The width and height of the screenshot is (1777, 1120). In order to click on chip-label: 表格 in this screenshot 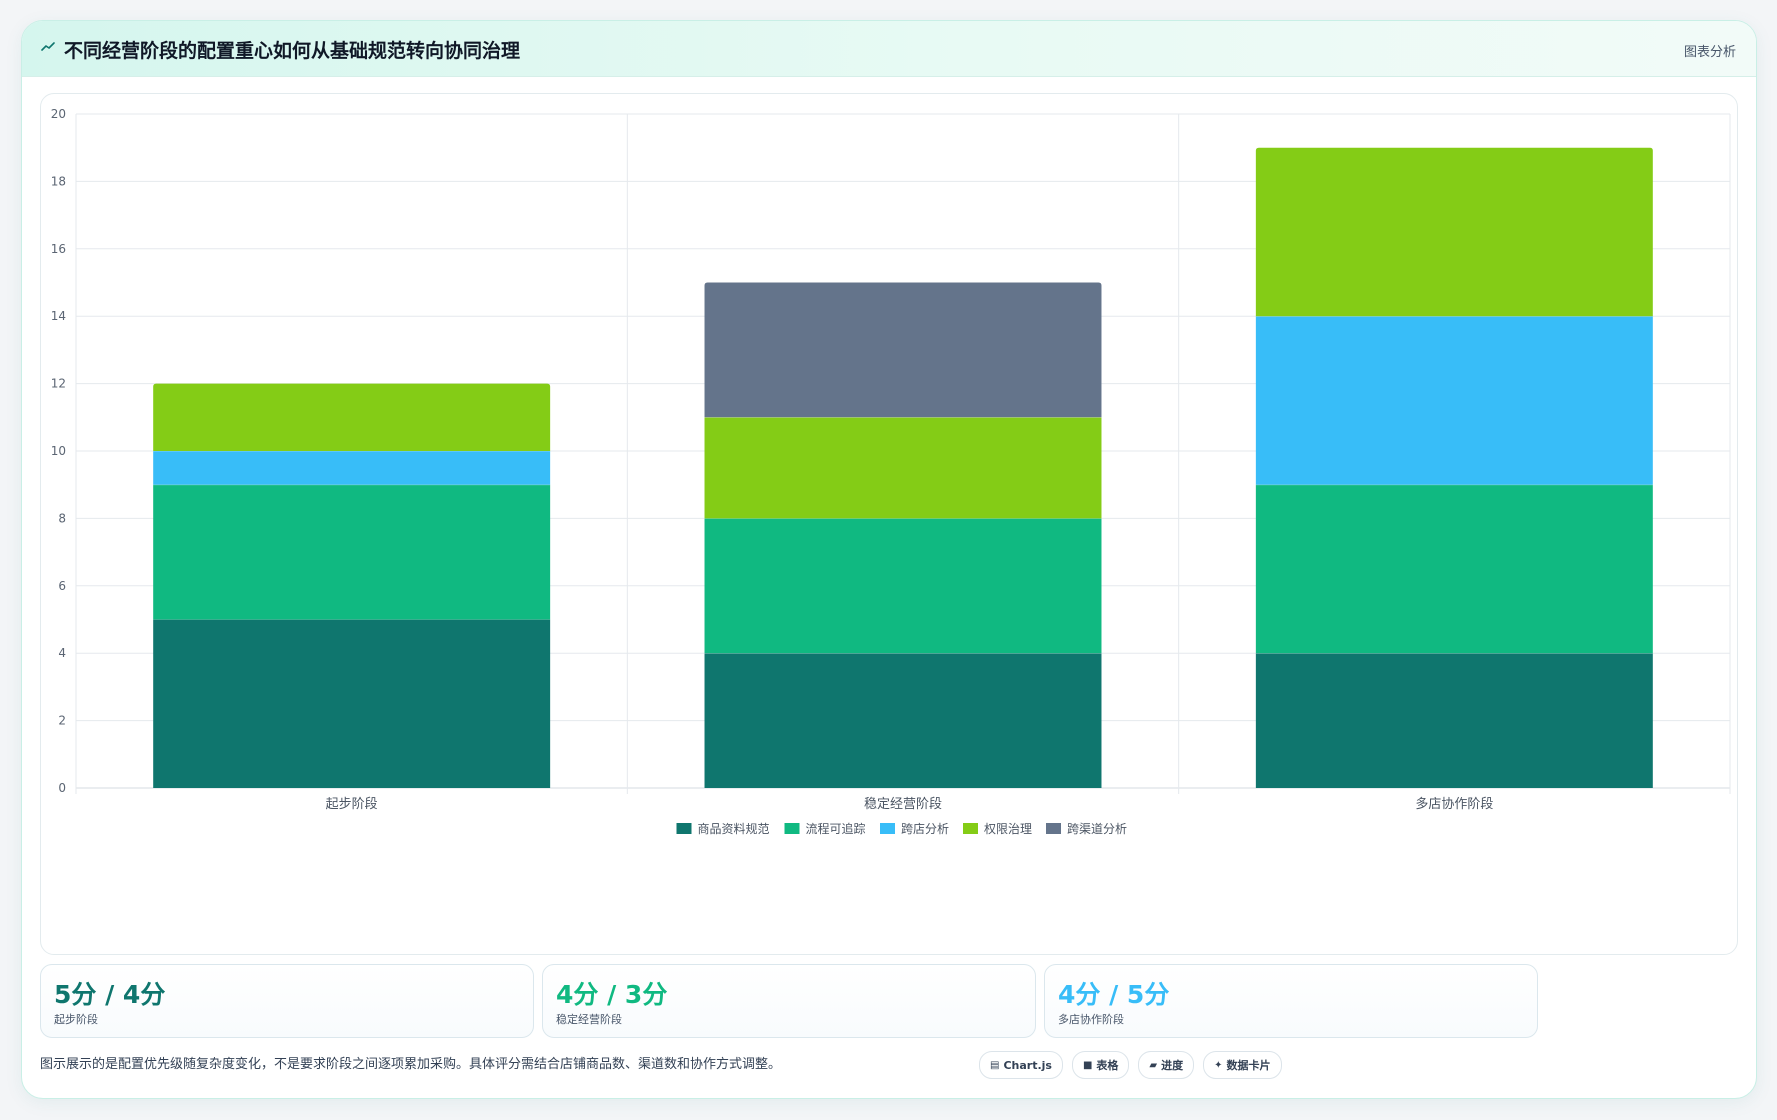, I will do `click(1107, 1065)`.